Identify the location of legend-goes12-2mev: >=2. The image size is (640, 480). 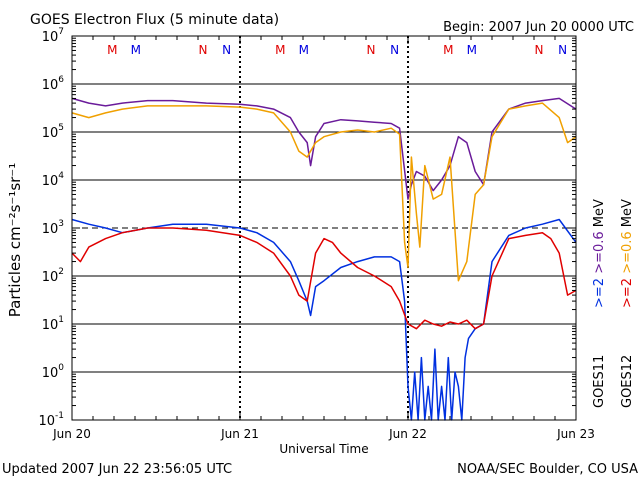
(627, 293).